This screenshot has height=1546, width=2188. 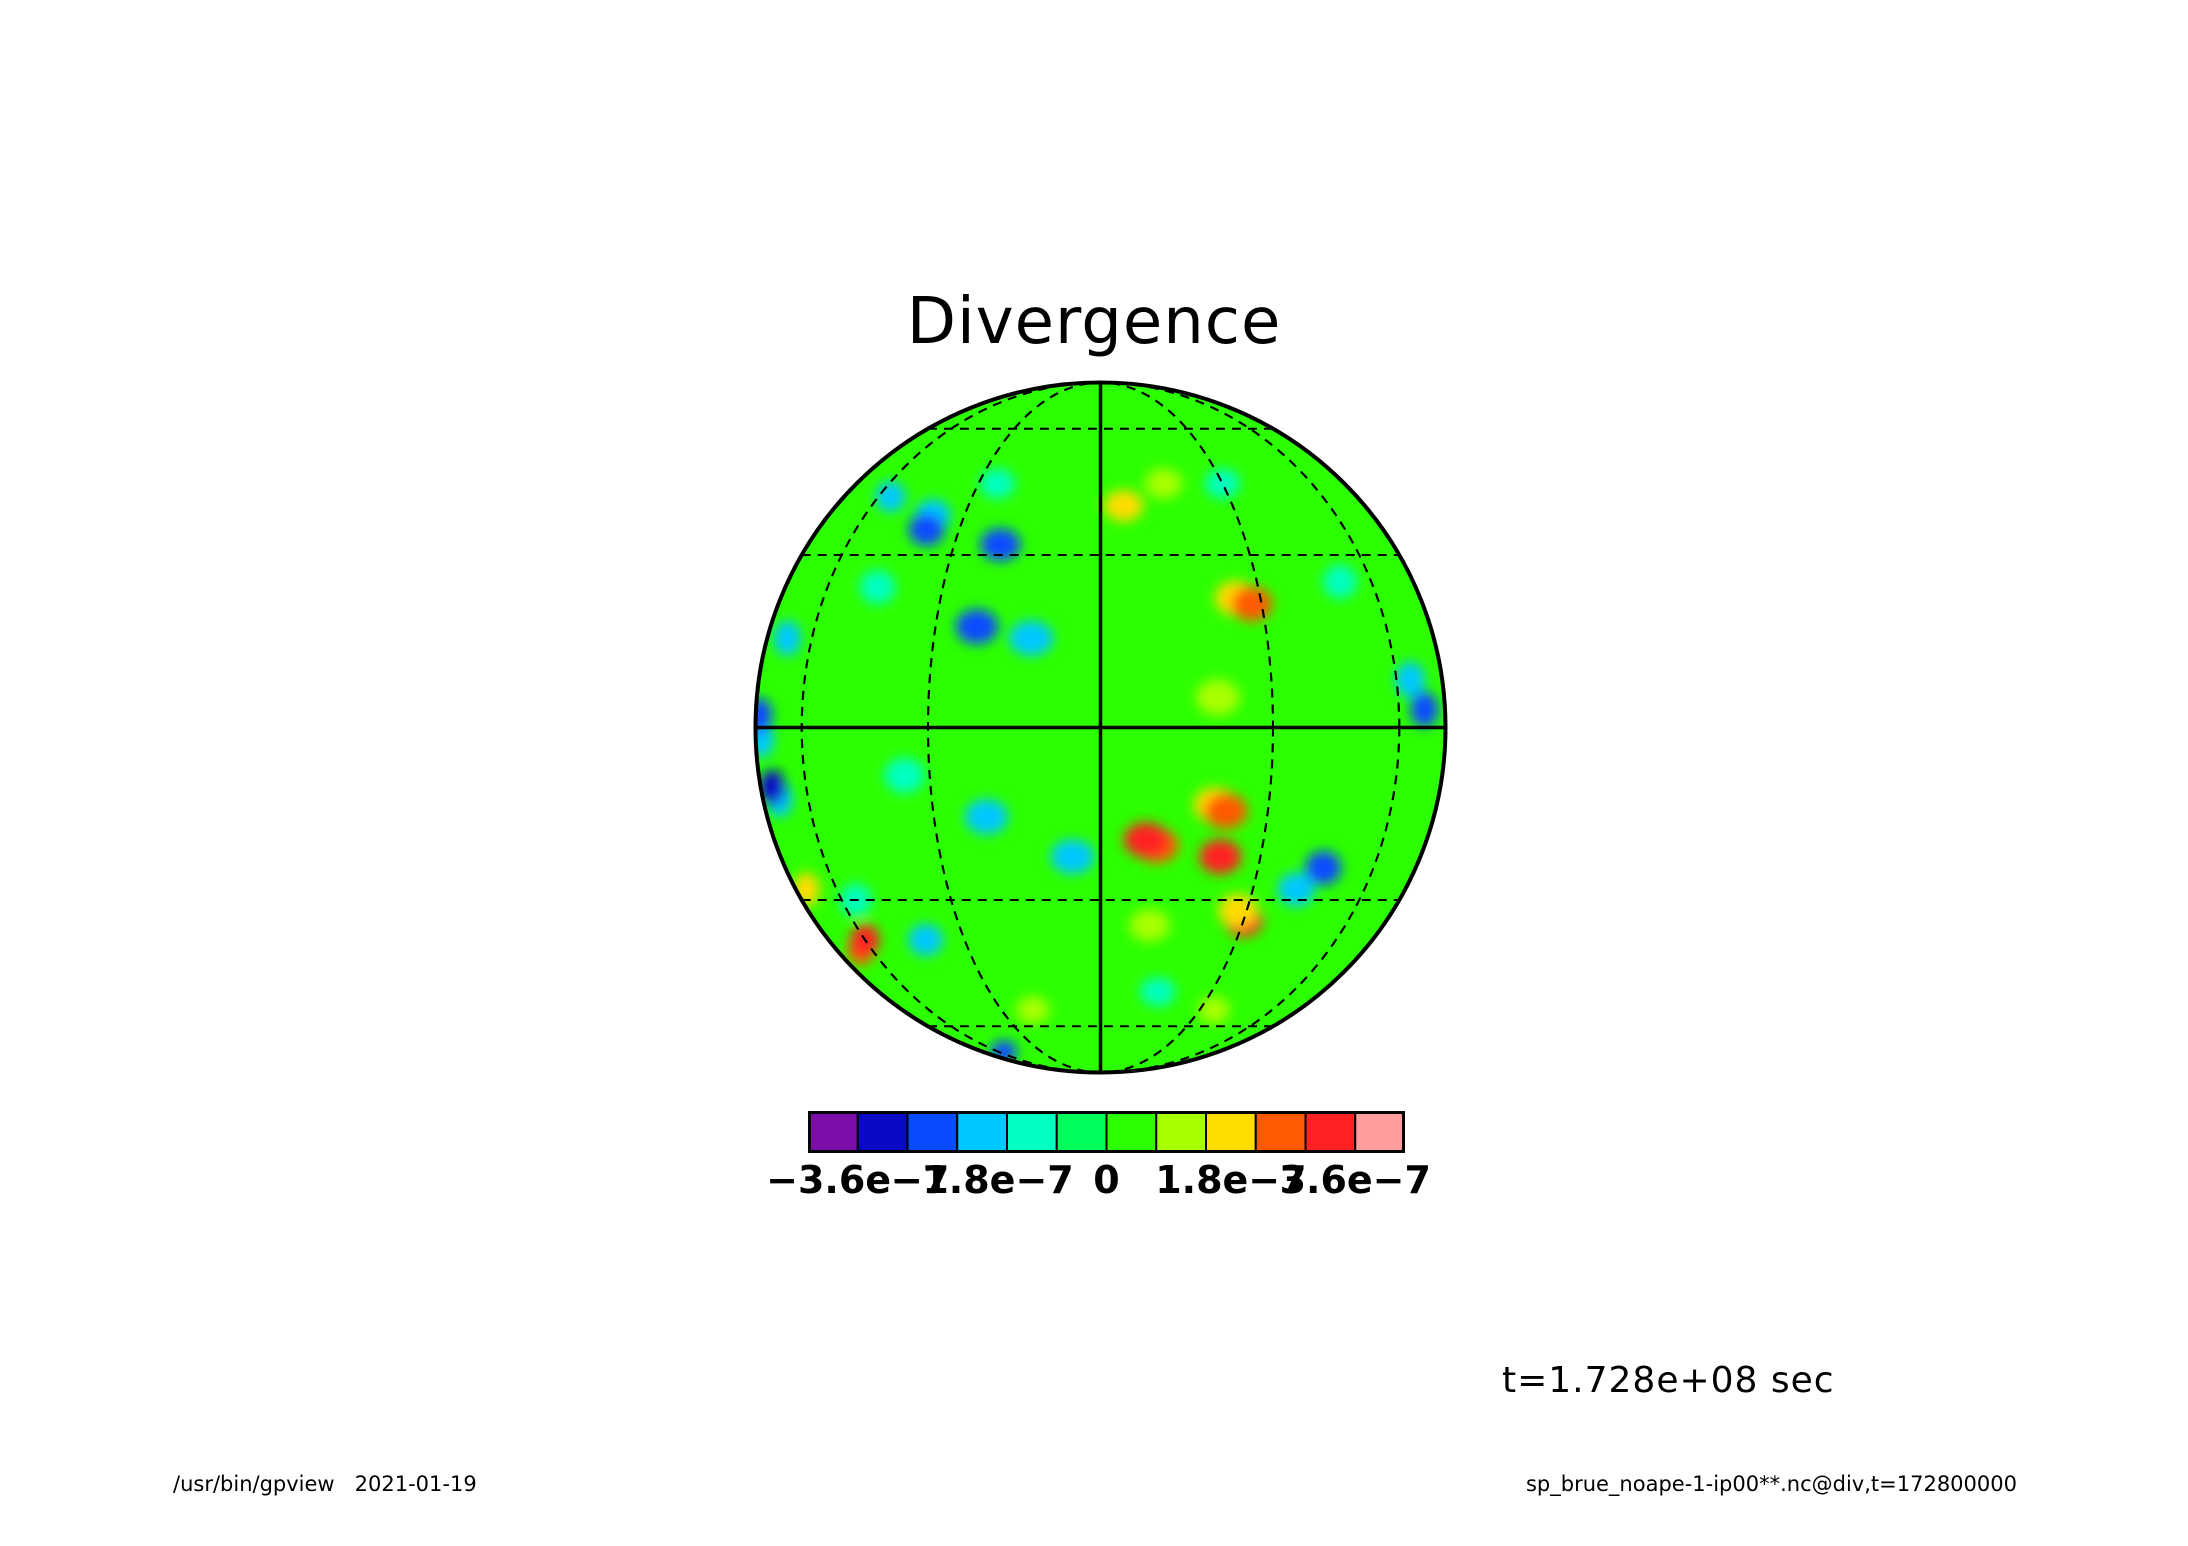 I want to click on colorbar-tick-label: 3.6e−7, so click(x=1355, y=1180).